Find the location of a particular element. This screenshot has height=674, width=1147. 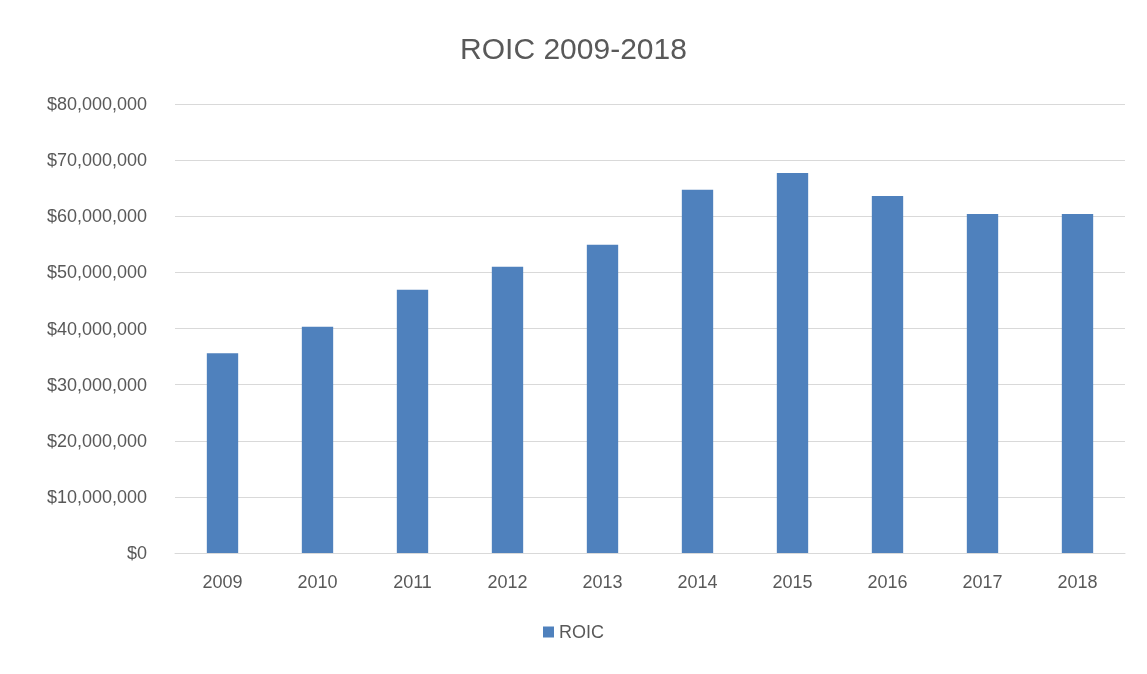

x-tick-label: 2017 is located at coordinates (982, 582).